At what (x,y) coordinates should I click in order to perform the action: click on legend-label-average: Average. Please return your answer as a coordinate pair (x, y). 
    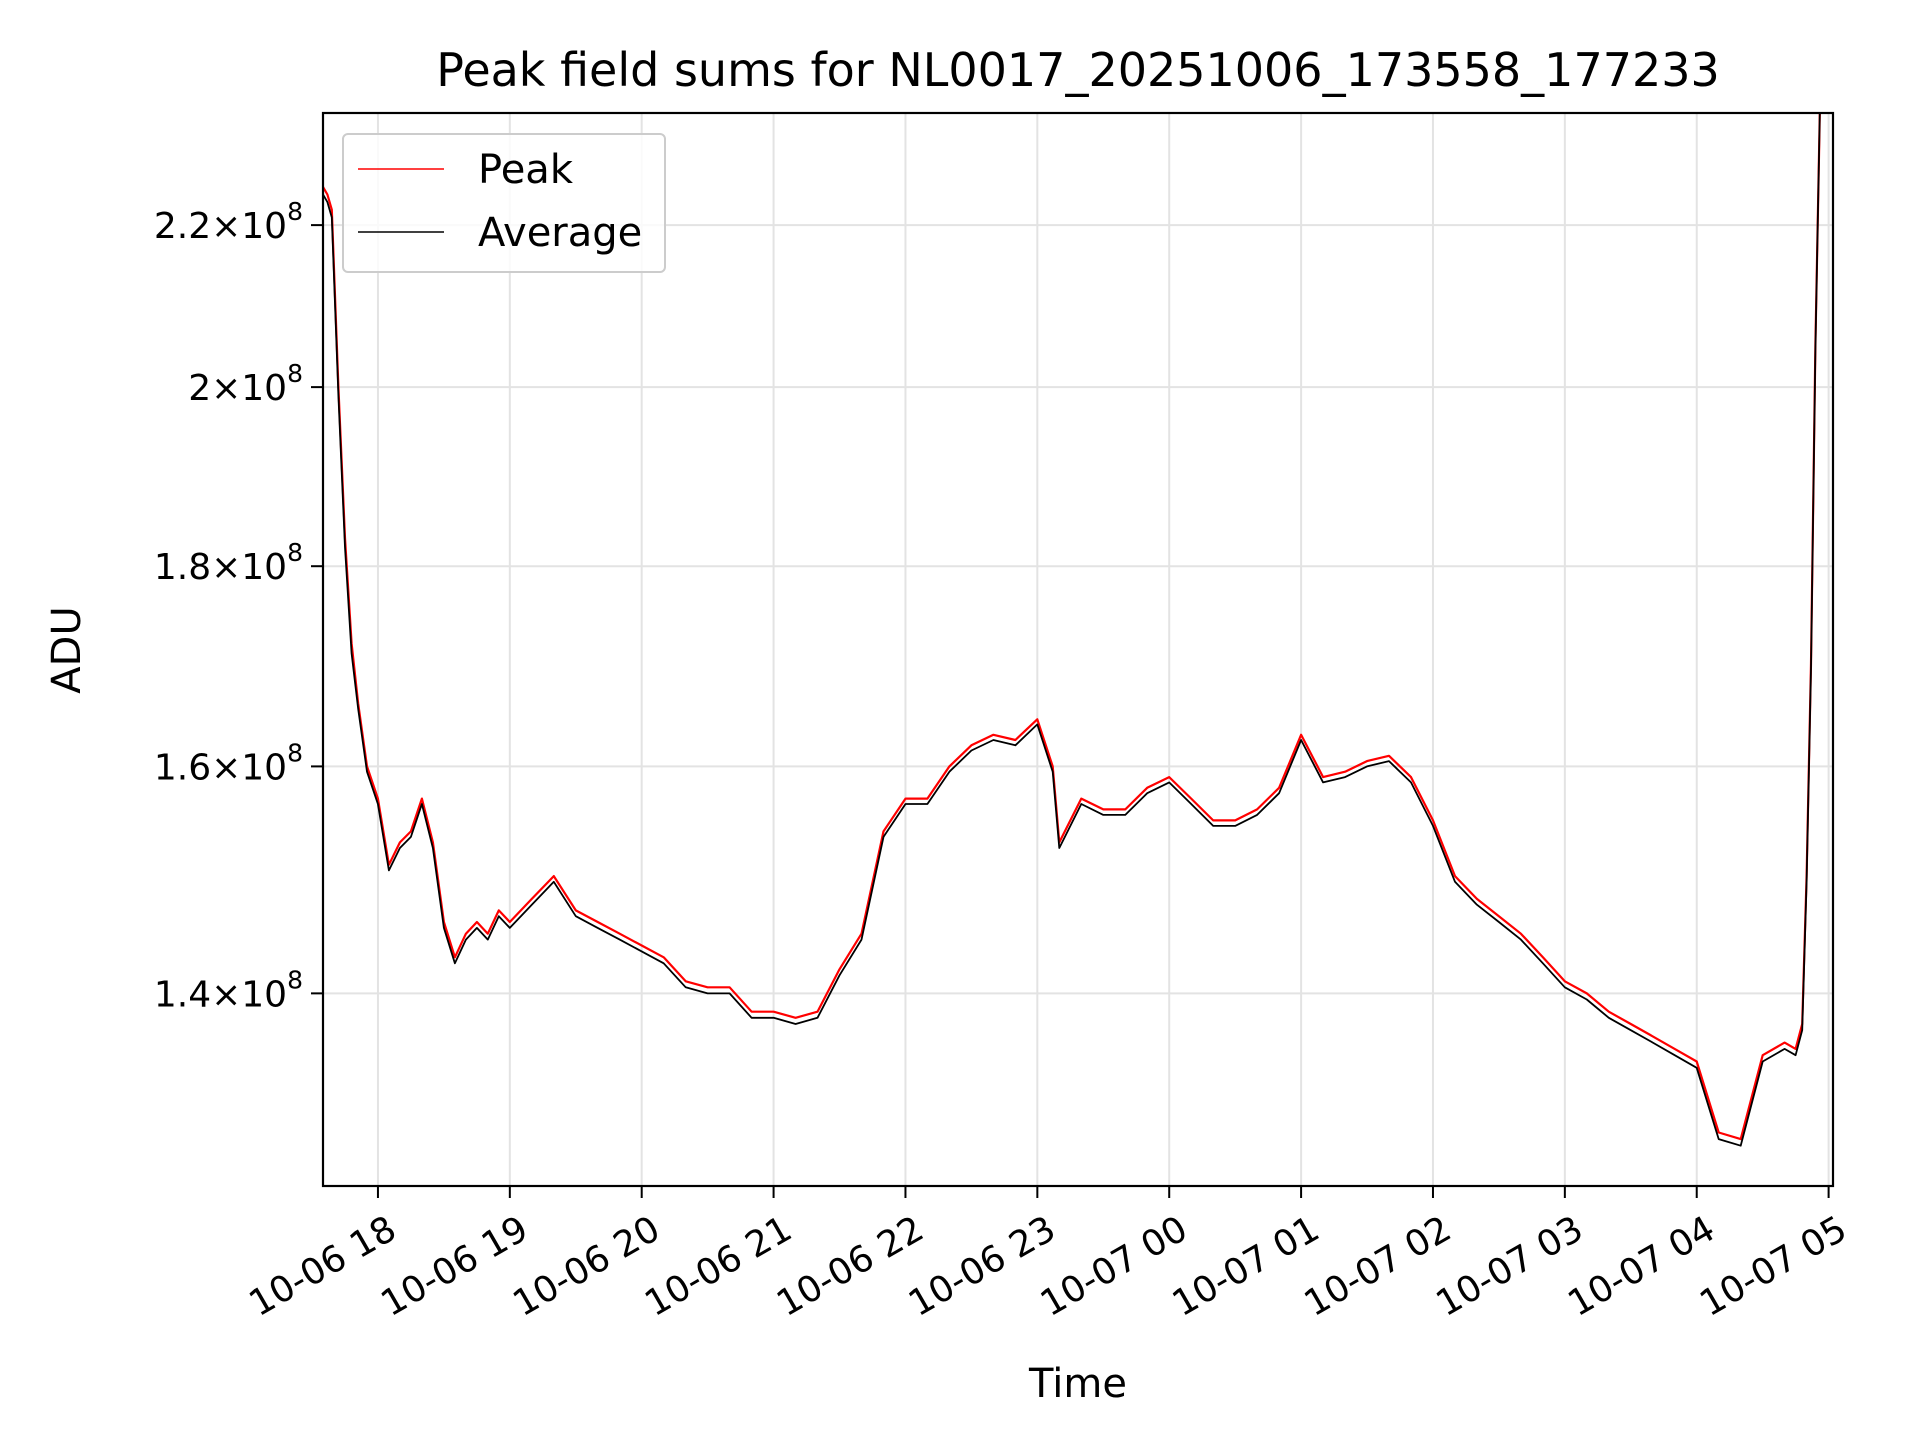
    Looking at the image, I should click on (560, 233).